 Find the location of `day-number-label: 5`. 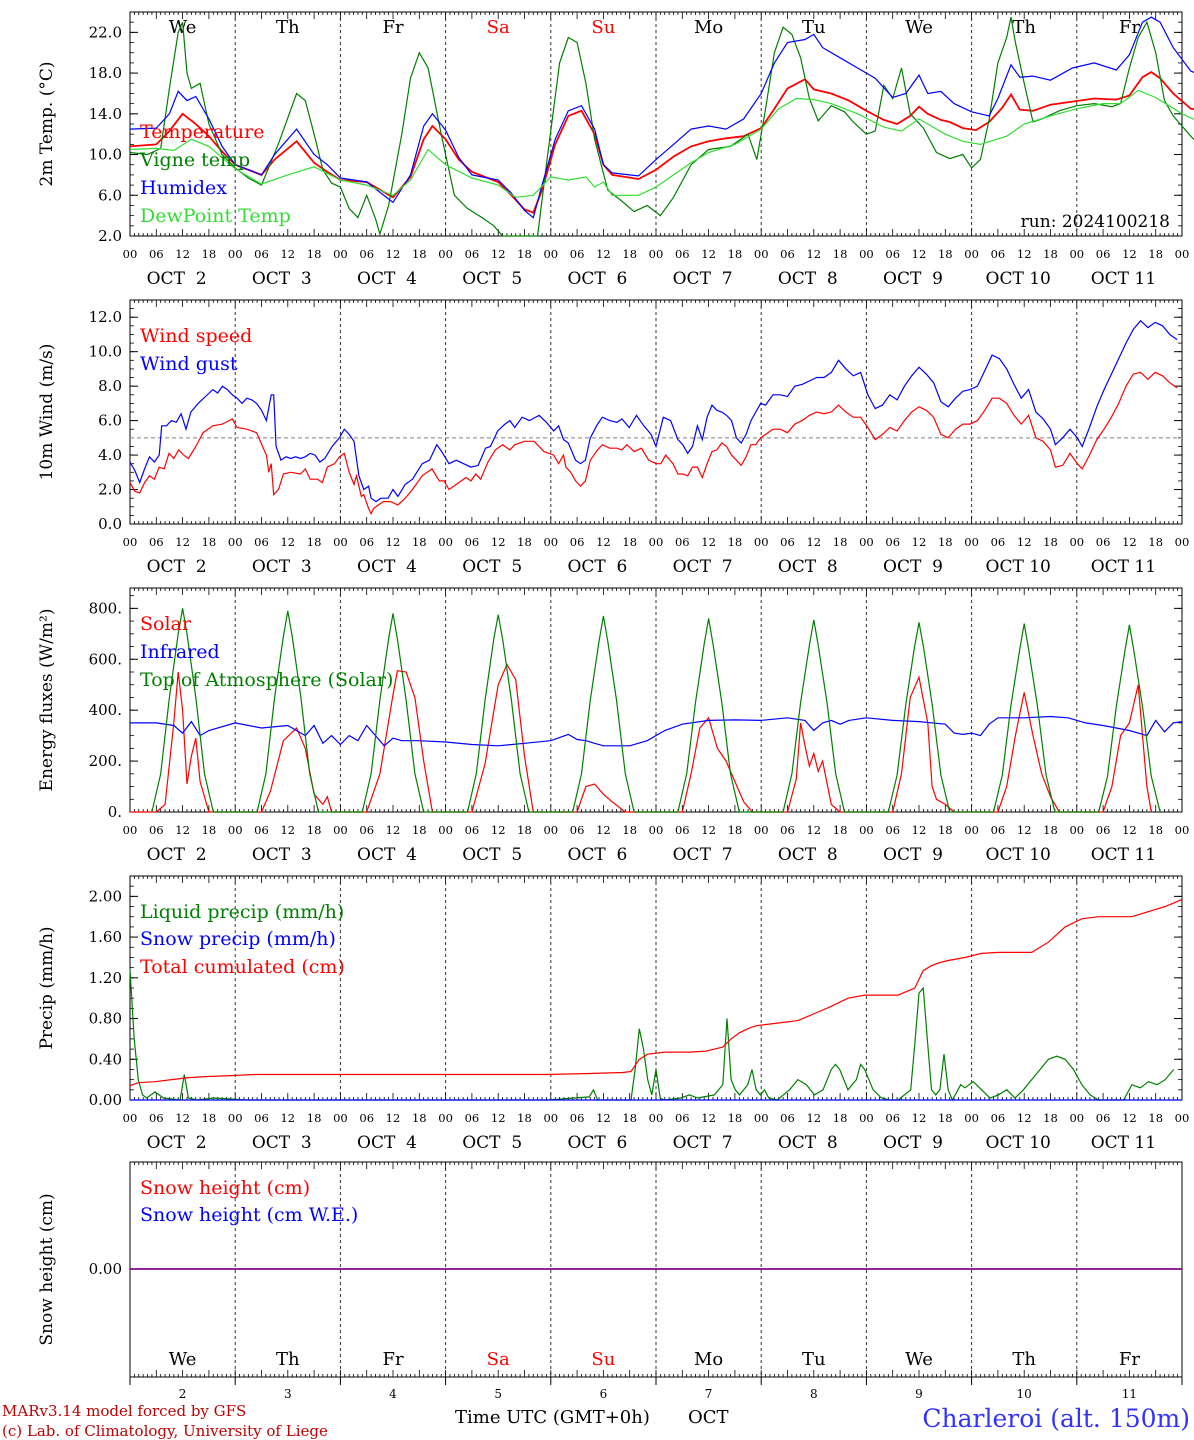

day-number-label: 5 is located at coordinates (498, 1394).